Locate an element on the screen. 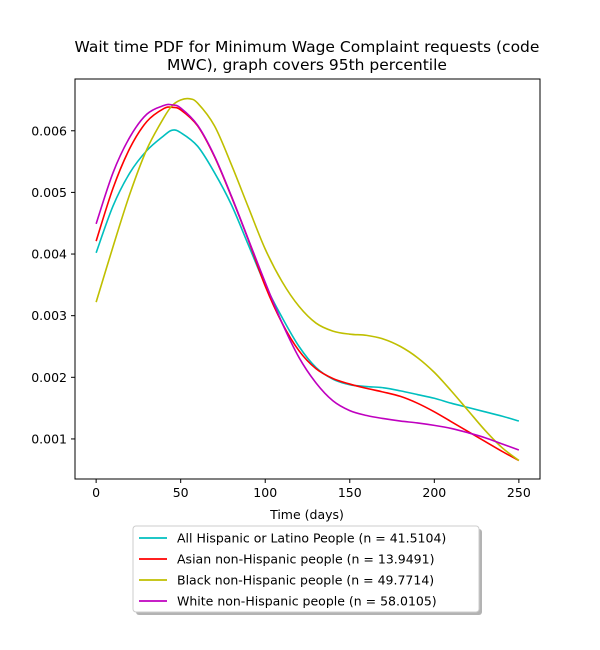 This screenshot has width=600, height=650. y-tick-label: 0.001 is located at coordinates (49, 438).